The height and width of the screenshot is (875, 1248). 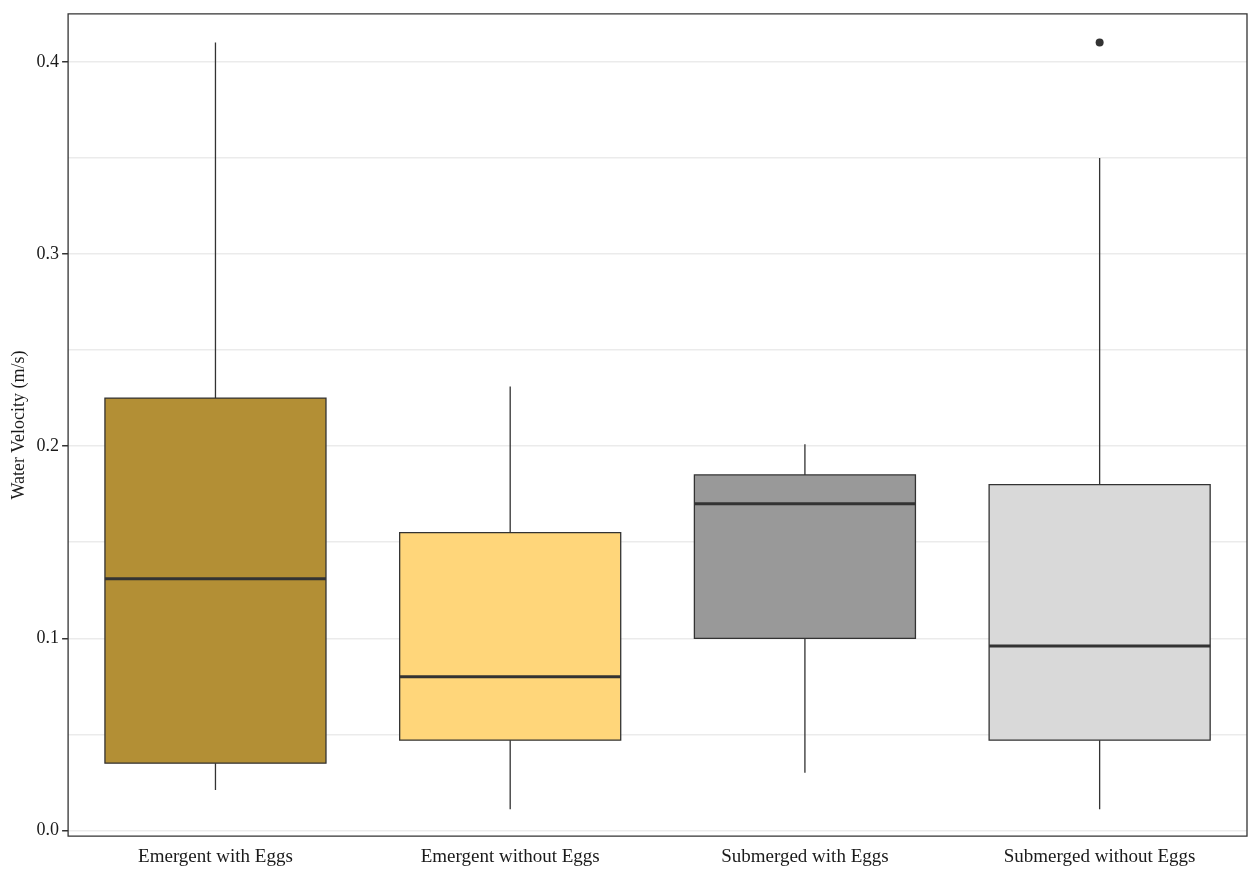 What do you see at coordinates (48, 252) in the screenshot?
I see `y-tick-label: 0.3` at bounding box center [48, 252].